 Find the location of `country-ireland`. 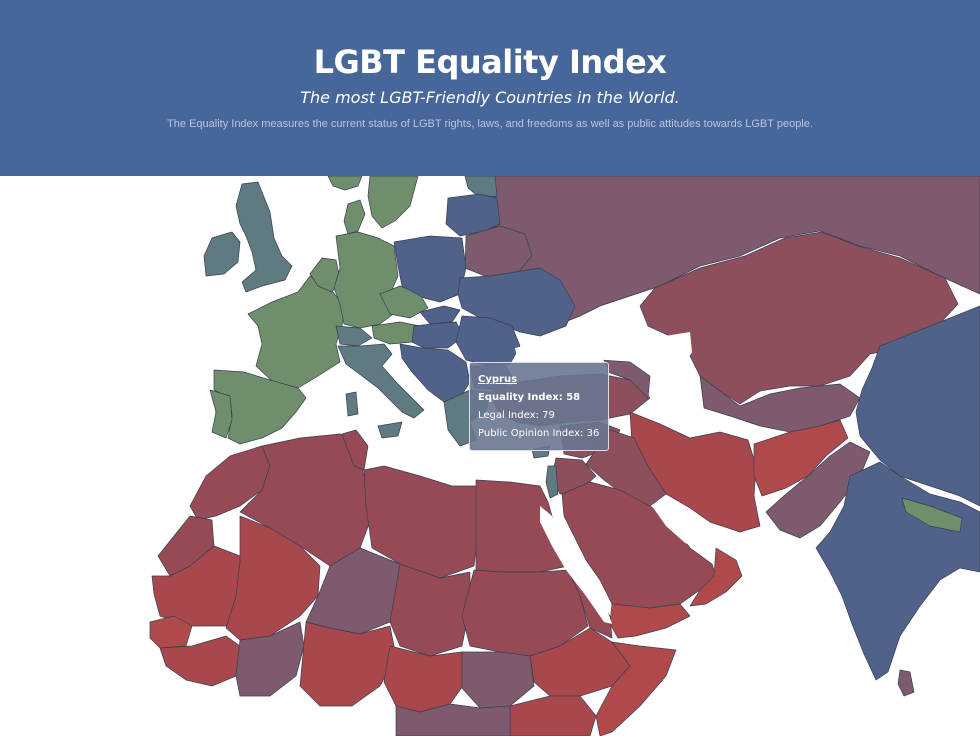

country-ireland is located at coordinates (222, 254).